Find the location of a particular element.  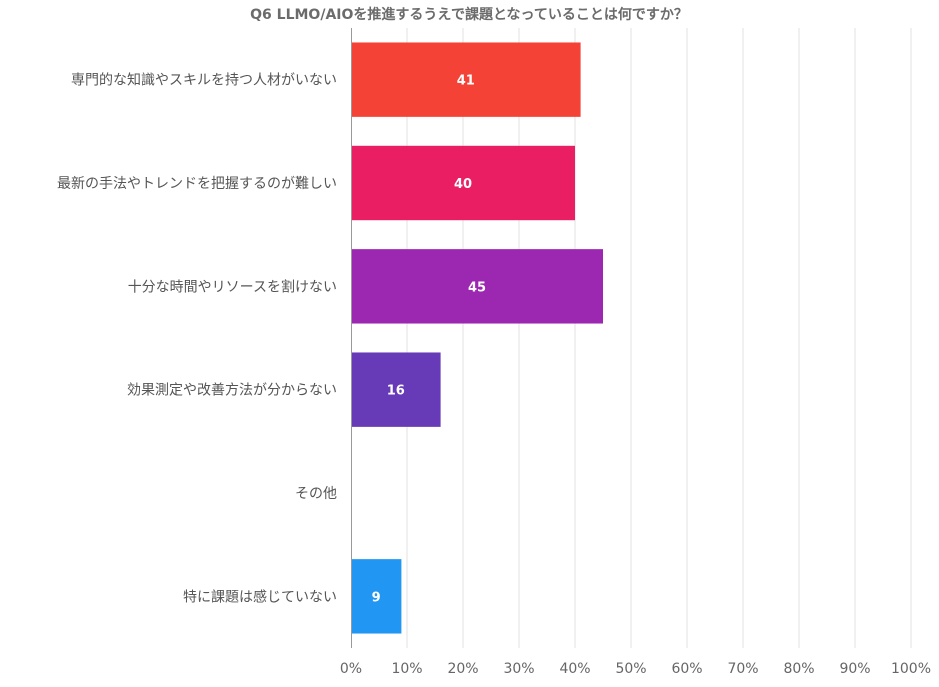

category-label: その他 is located at coordinates (316, 494).